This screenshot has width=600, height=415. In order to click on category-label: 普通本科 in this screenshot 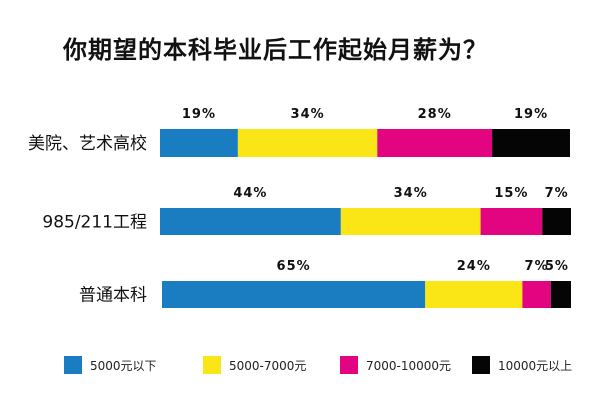, I will do `click(113, 296)`.